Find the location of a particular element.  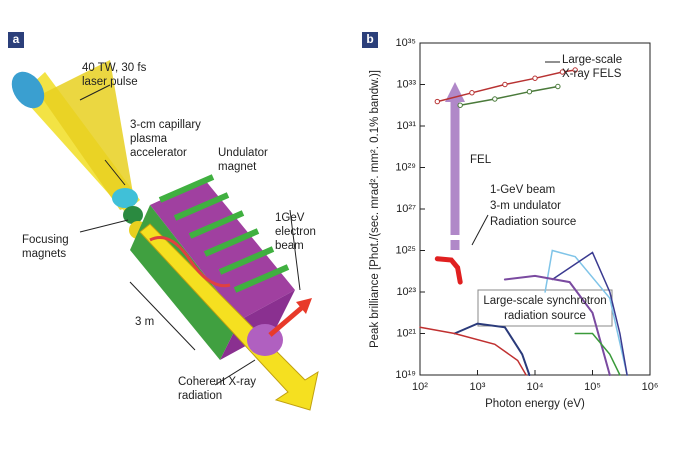

x-tick-label: 10⁴ is located at coordinates (535, 387).